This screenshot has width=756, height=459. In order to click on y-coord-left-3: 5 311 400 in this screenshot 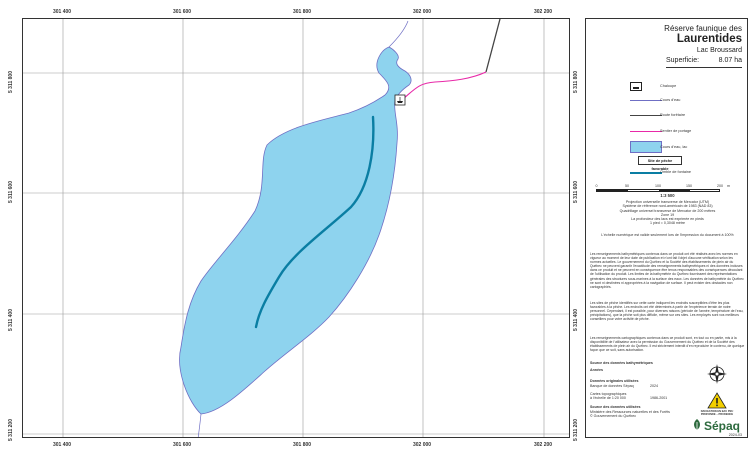, I will do `click(11, 320)`.